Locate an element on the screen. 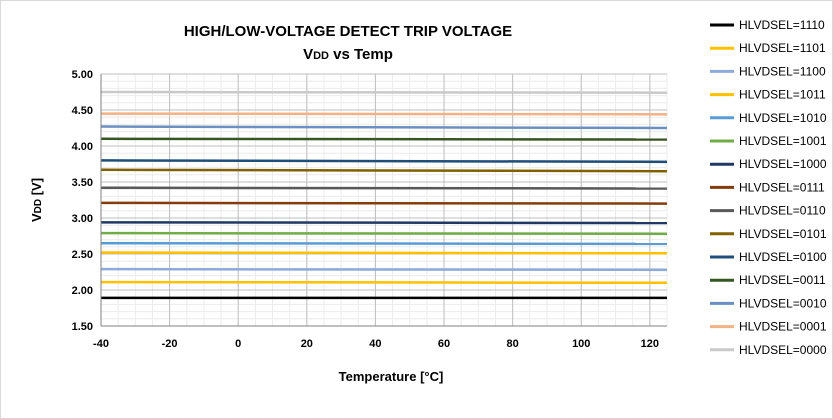 This screenshot has height=419, width=833. y-axis-label: VDD [V] is located at coordinates (36, 200).